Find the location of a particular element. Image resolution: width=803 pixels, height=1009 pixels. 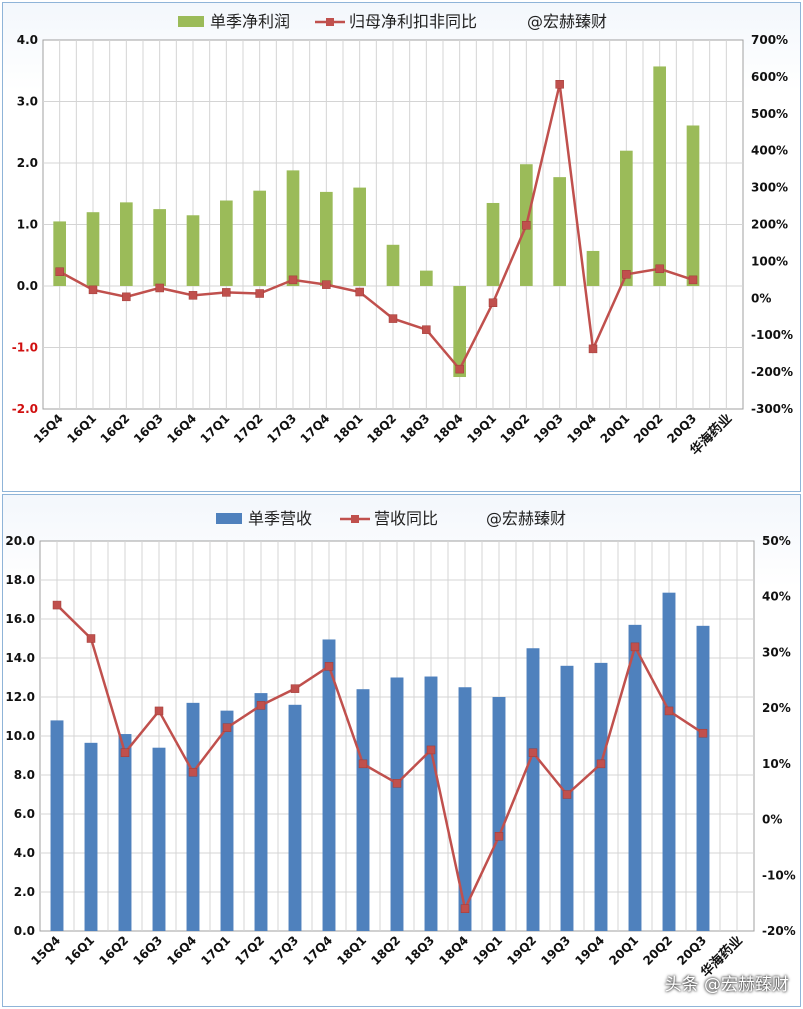

left-axis-tick-label: 1.0 is located at coordinates (27, 225).